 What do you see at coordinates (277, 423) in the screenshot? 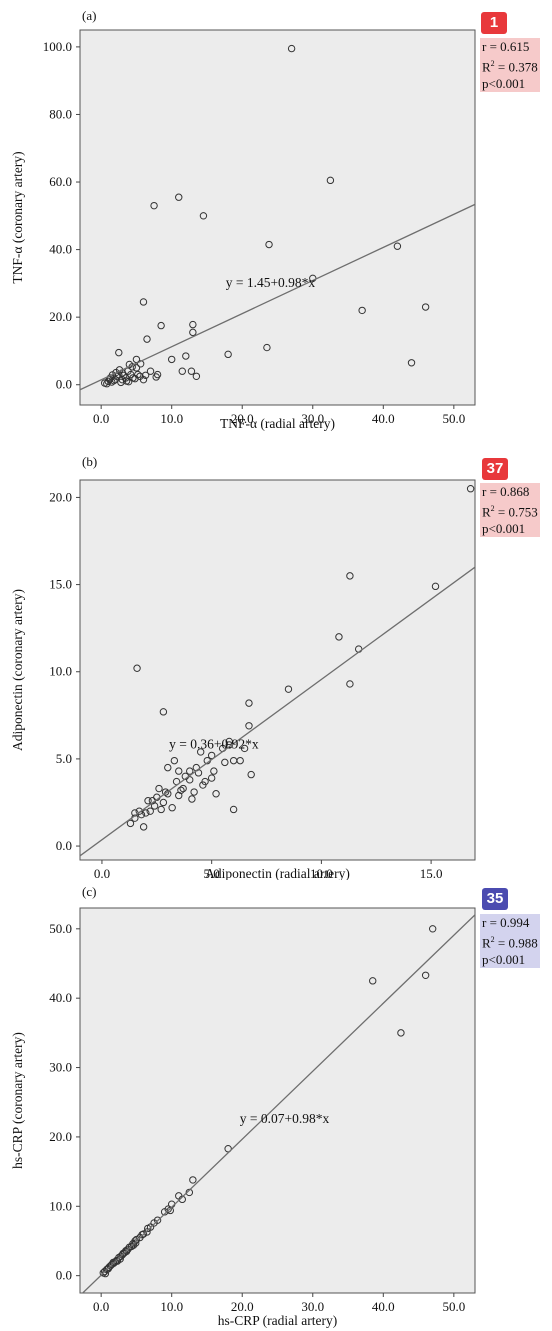
I see `x-axis-label: TNF-α (radial artery)` at bounding box center [277, 423].